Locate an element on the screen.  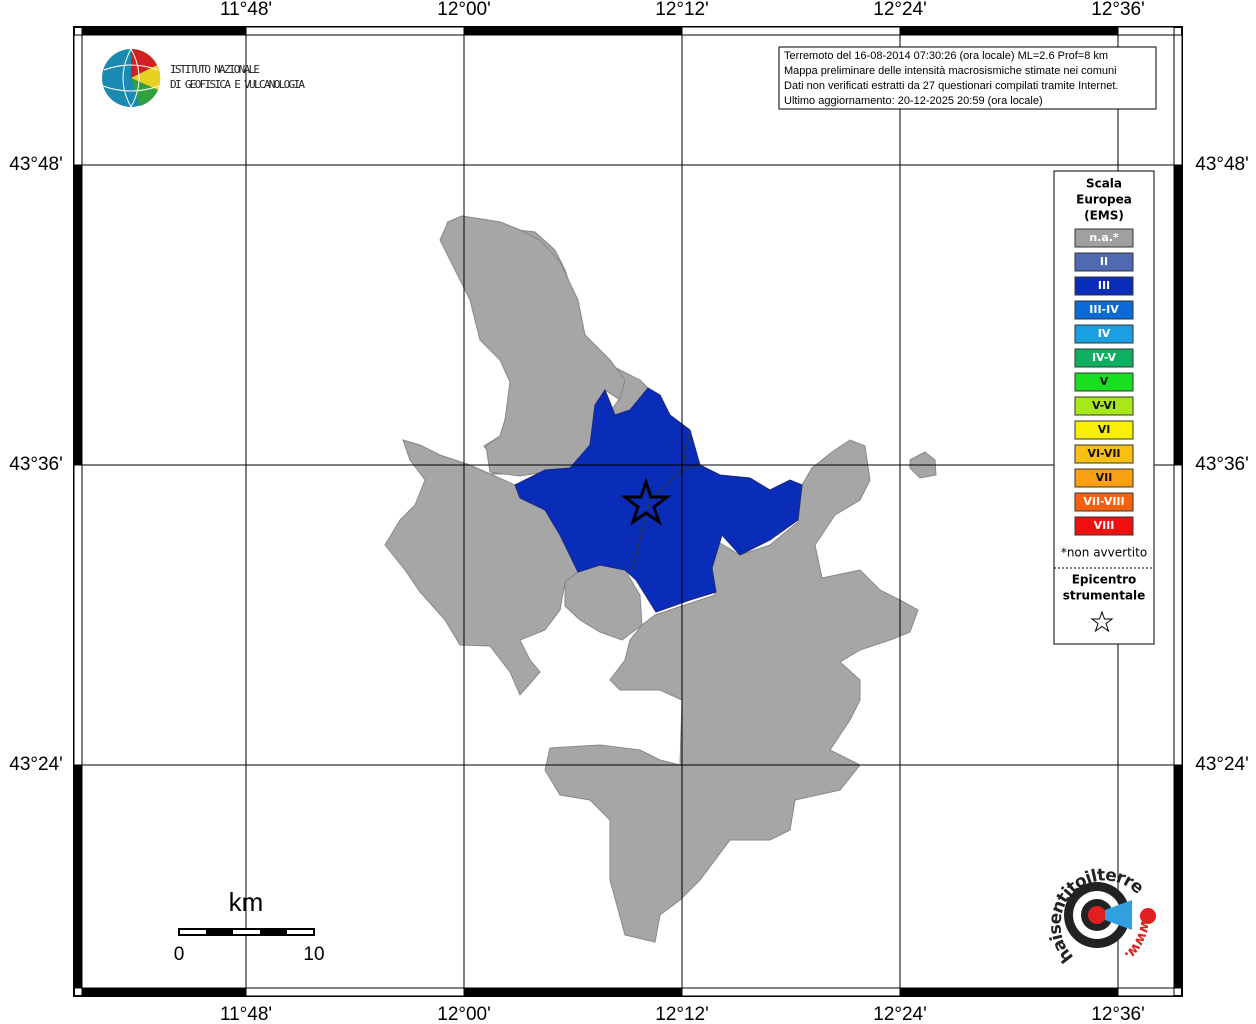
lat-label-left: 43°36' is located at coordinates (36, 464).